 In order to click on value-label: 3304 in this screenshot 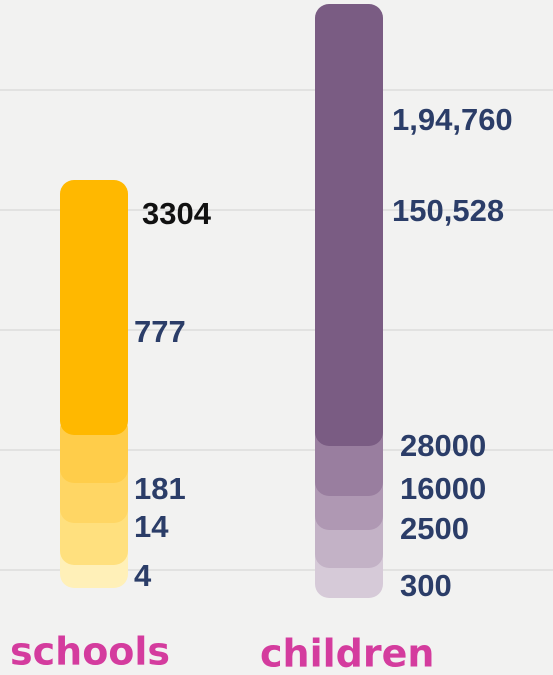, I will do `click(177, 213)`.